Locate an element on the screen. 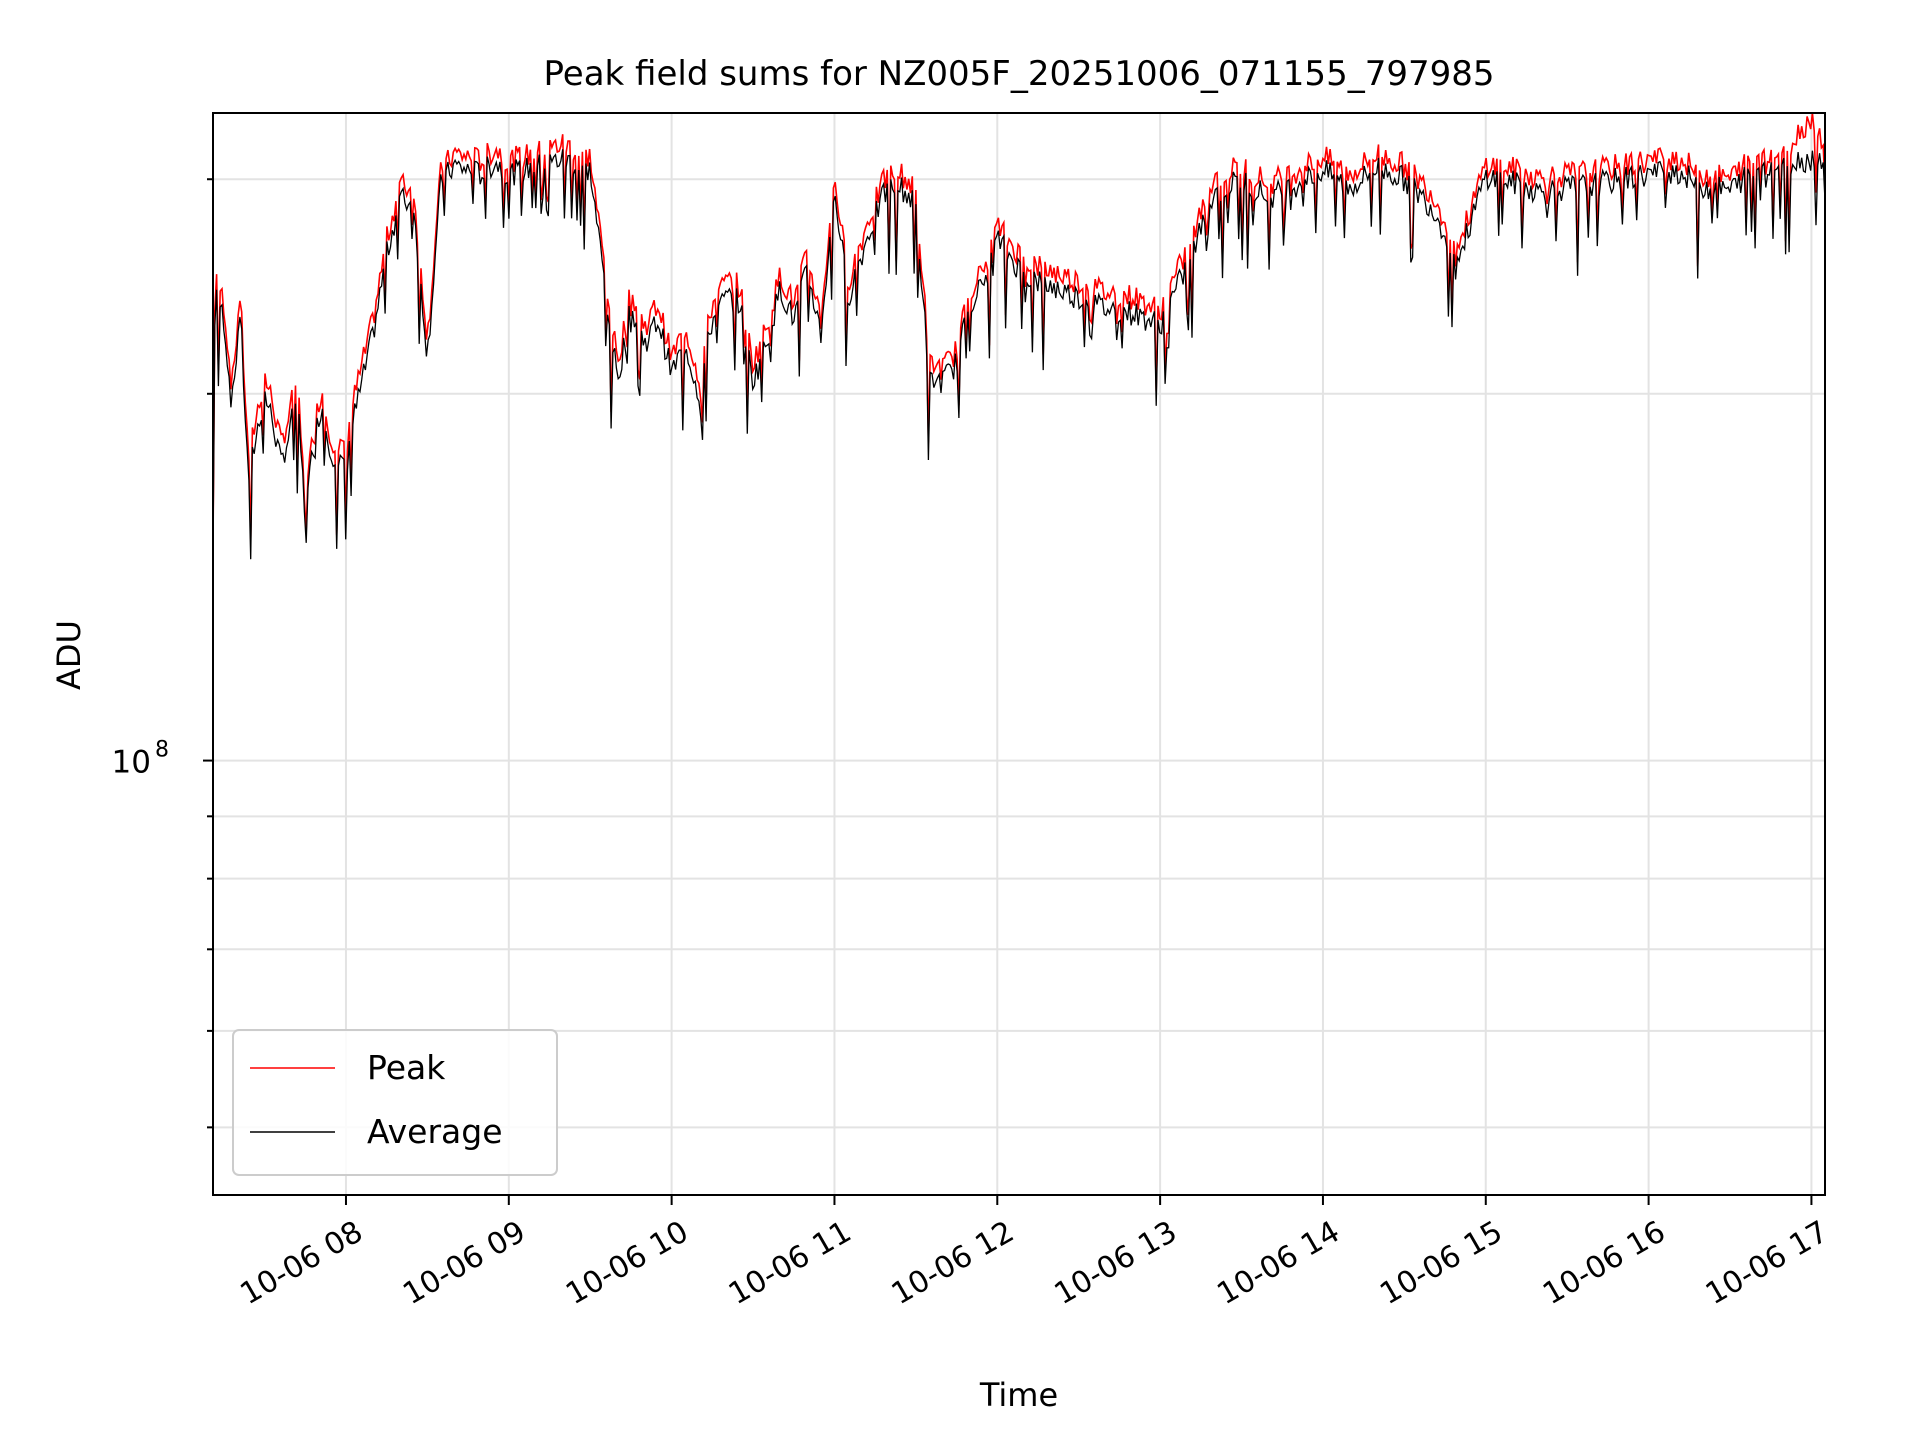  y-tick-label: 10 is located at coordinates (131, 763).